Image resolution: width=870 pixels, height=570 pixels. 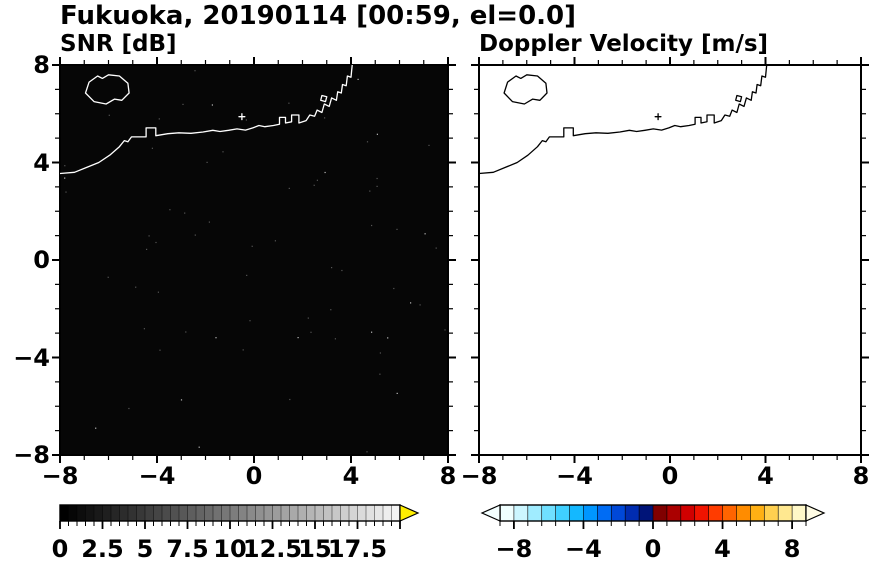 What do you see at coordinates (41, 162) in the screenshot?
I see `y-tick-label: 4` at bounding box center [41, 162].